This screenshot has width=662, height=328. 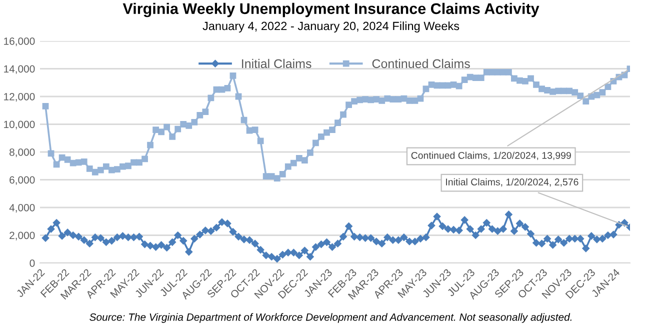 I want to click on annotation: Initial Claims, 1/20/2024, 2,576, so click(x=512, y=182).